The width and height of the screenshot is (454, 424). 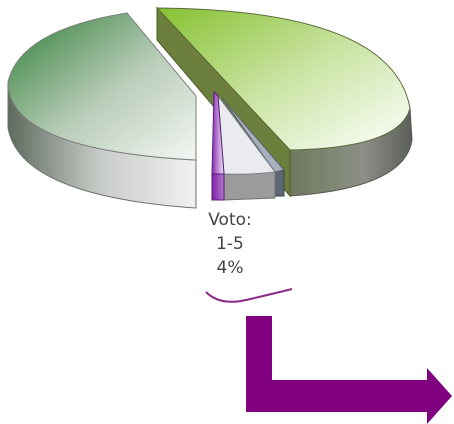 What do you see at coordinates (249, 186) in the screenshot?
I see `pie-slice-small-gray-side` at bounding box center [249, 186].